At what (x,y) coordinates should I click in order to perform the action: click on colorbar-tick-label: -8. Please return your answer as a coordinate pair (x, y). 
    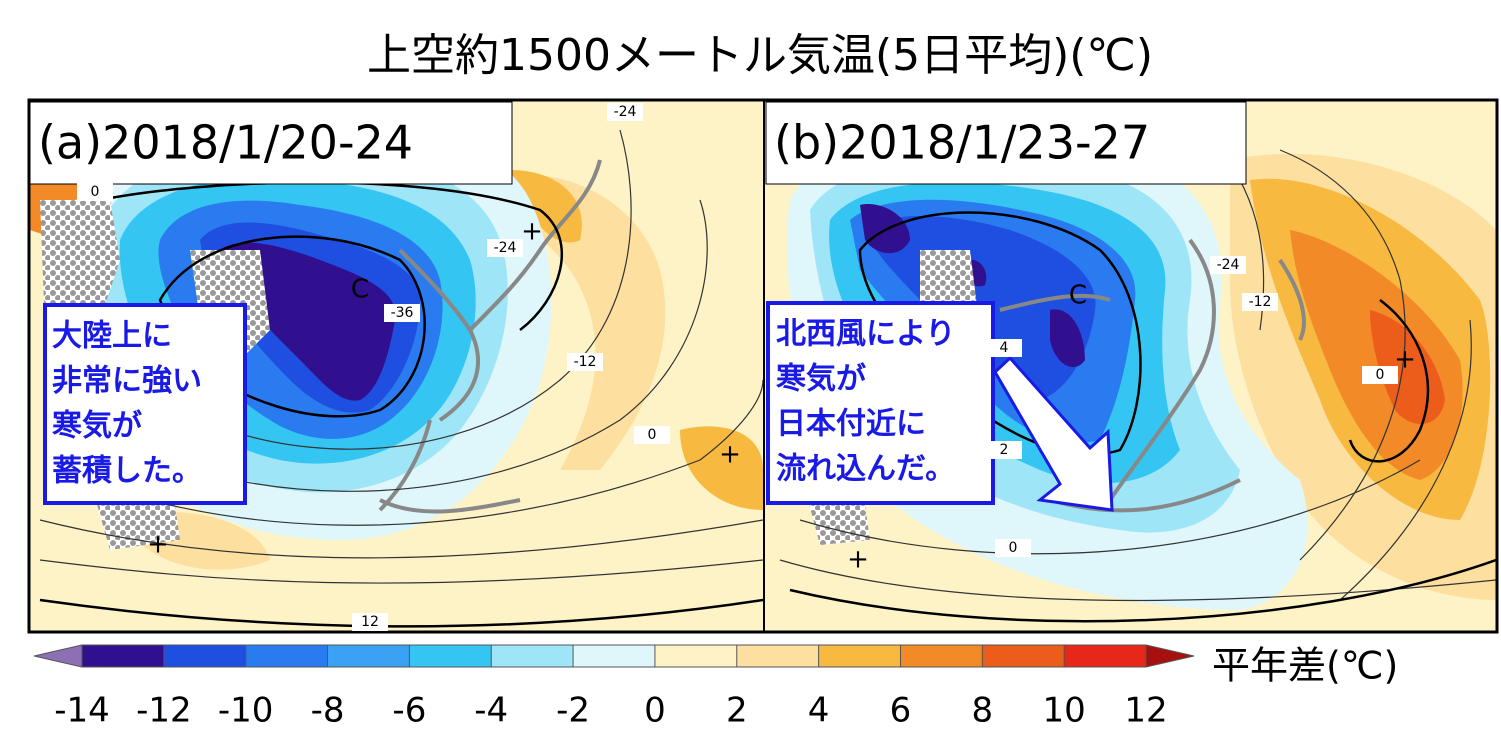
    Looking at the image, I should click on (328, 711).